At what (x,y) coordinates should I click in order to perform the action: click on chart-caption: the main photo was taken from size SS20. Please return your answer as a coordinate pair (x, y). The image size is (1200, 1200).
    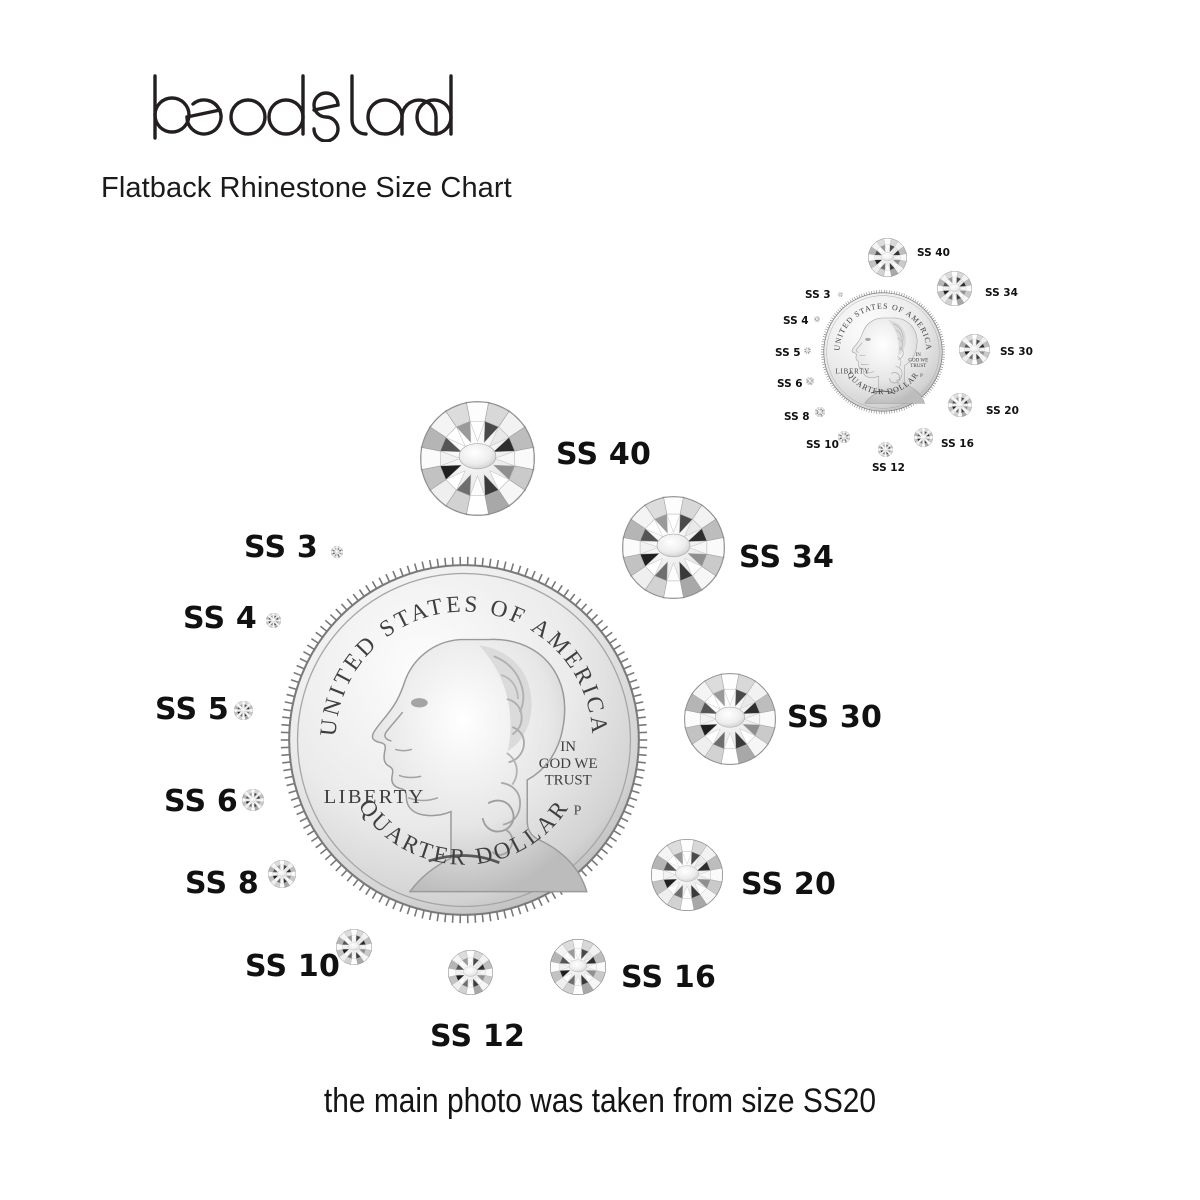
    Looking at the image, I should click on (600, 1101).